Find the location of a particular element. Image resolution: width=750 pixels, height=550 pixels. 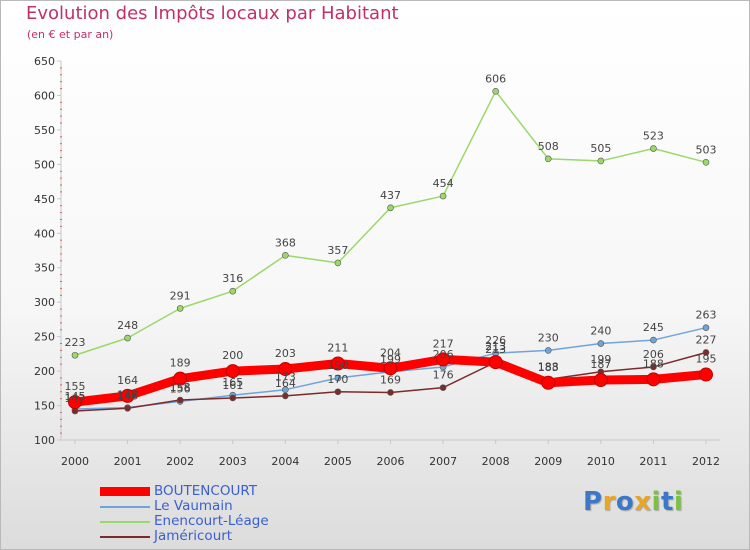

data-point-jamericourt-2003 is located at coordinates (233, 398).